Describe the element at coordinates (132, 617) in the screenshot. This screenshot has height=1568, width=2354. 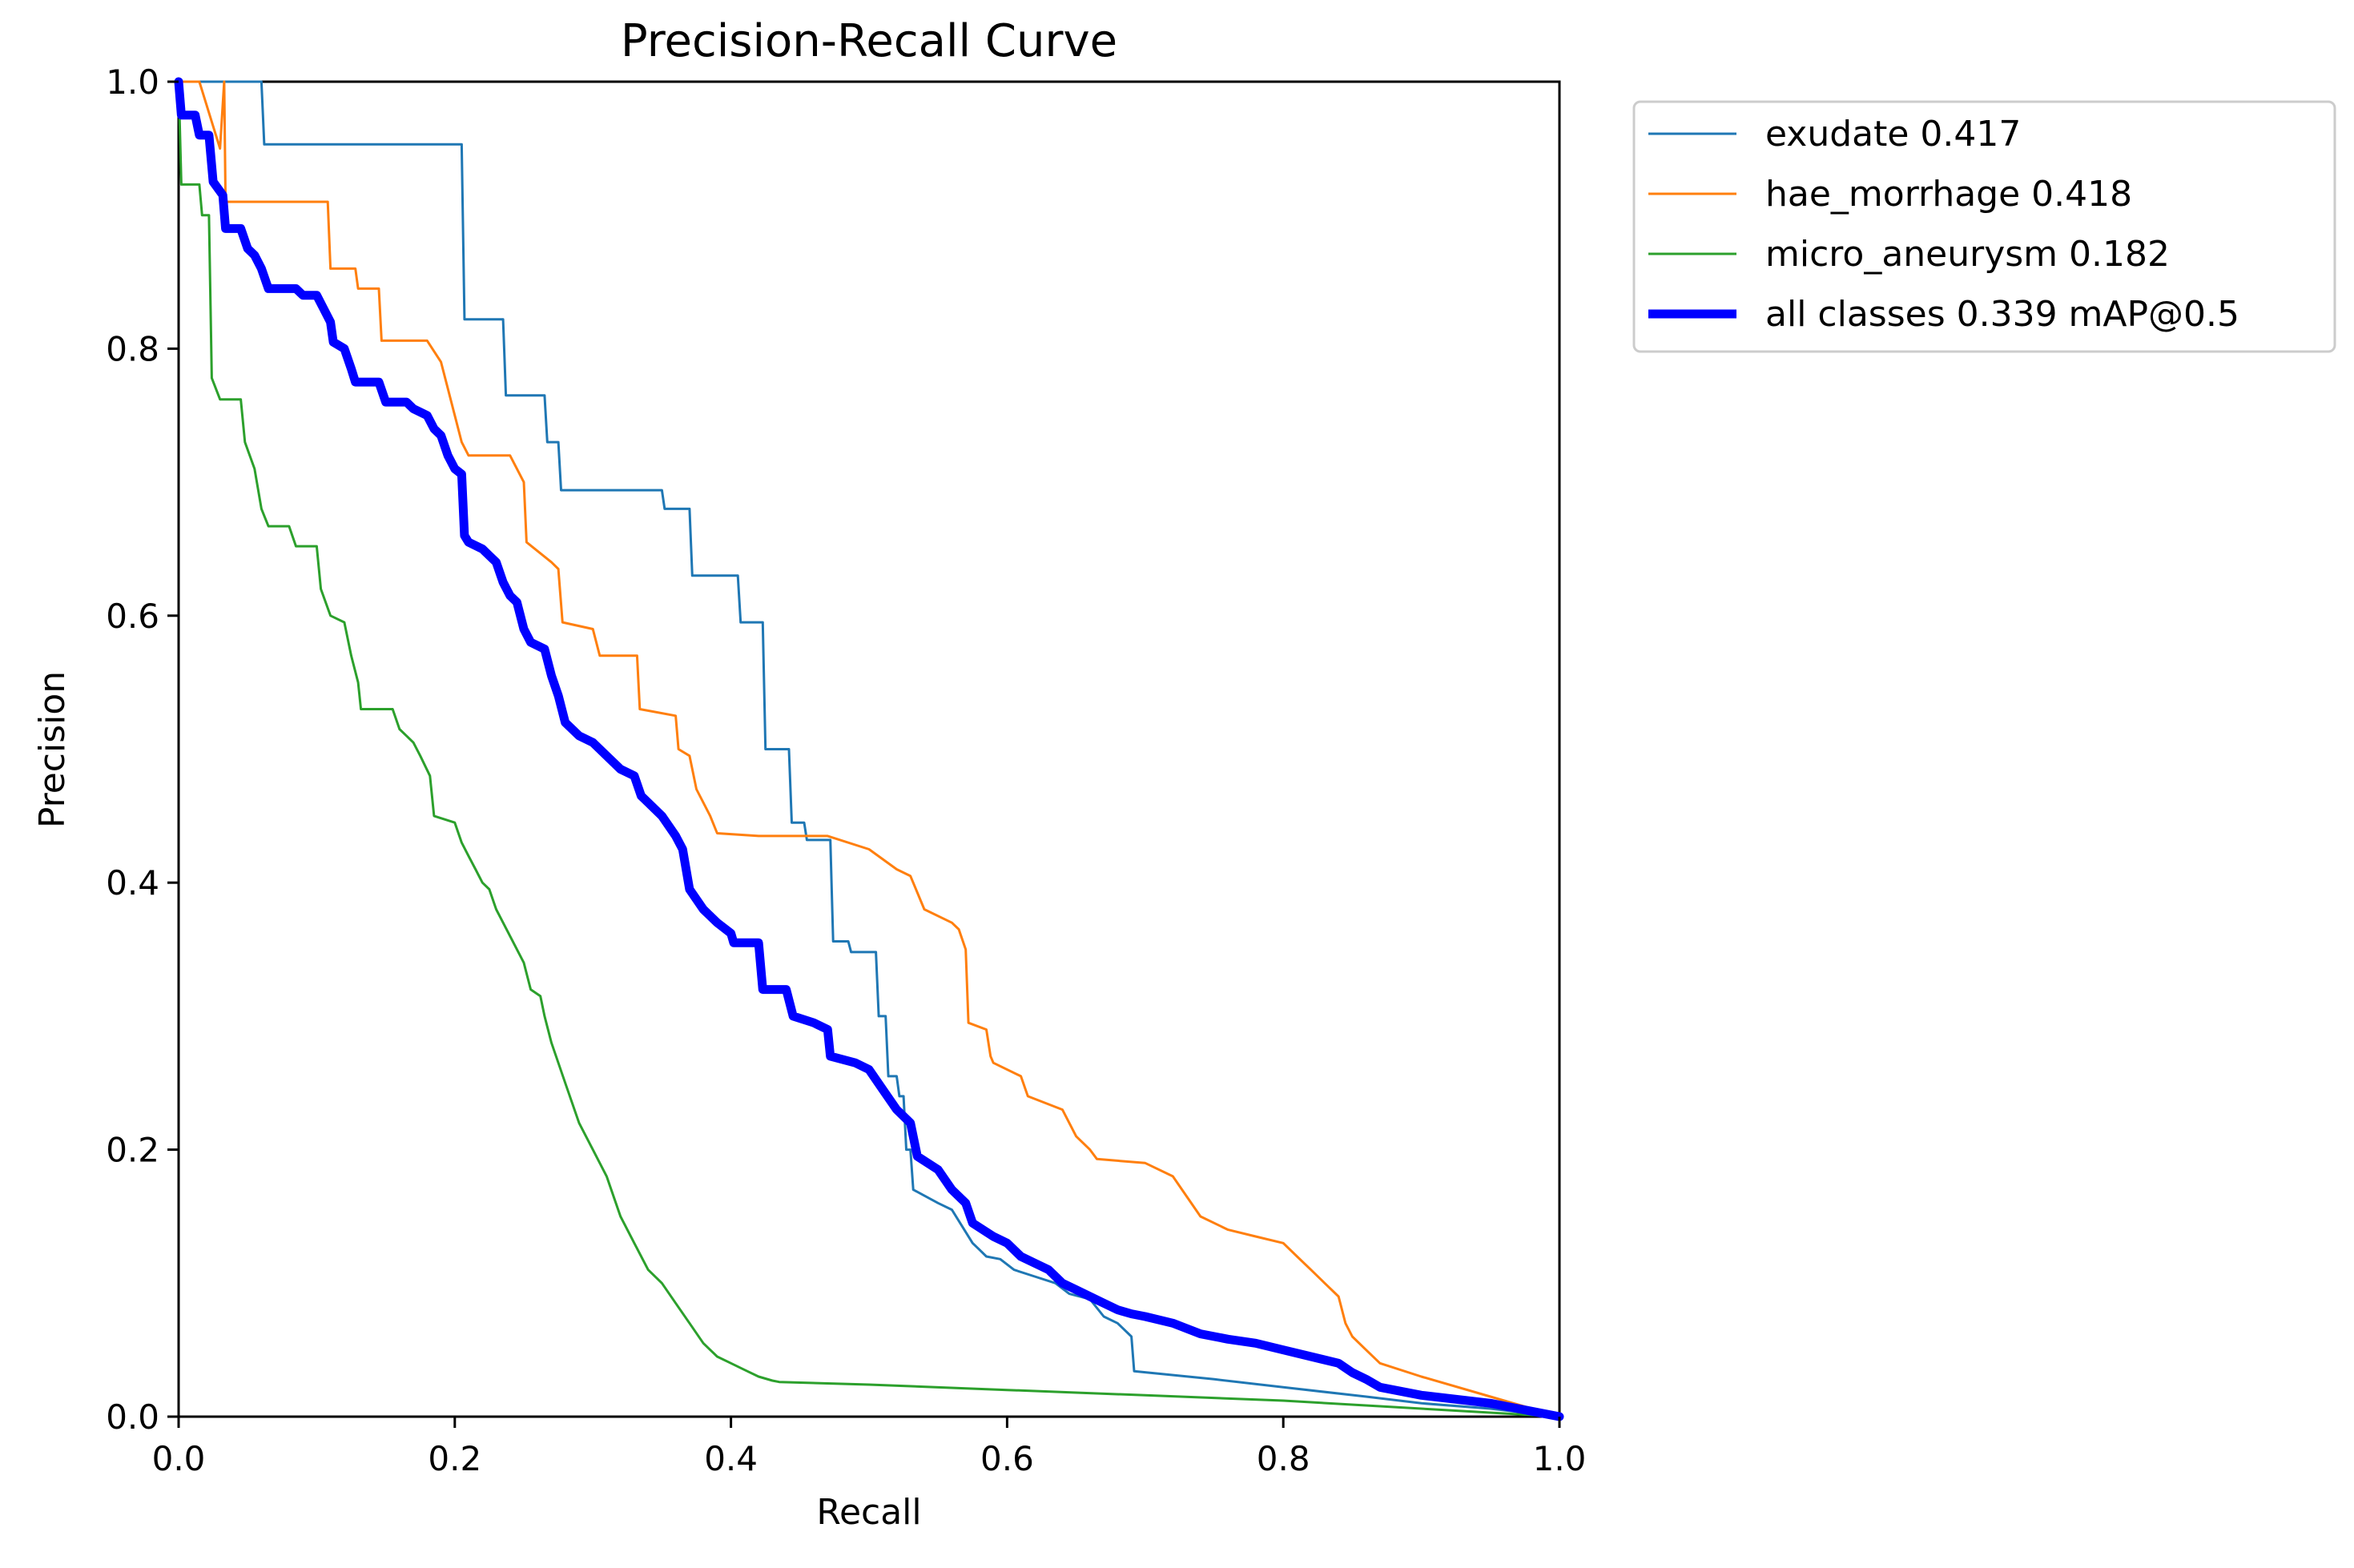
I see `y-tick-label: 0.6` at that location.